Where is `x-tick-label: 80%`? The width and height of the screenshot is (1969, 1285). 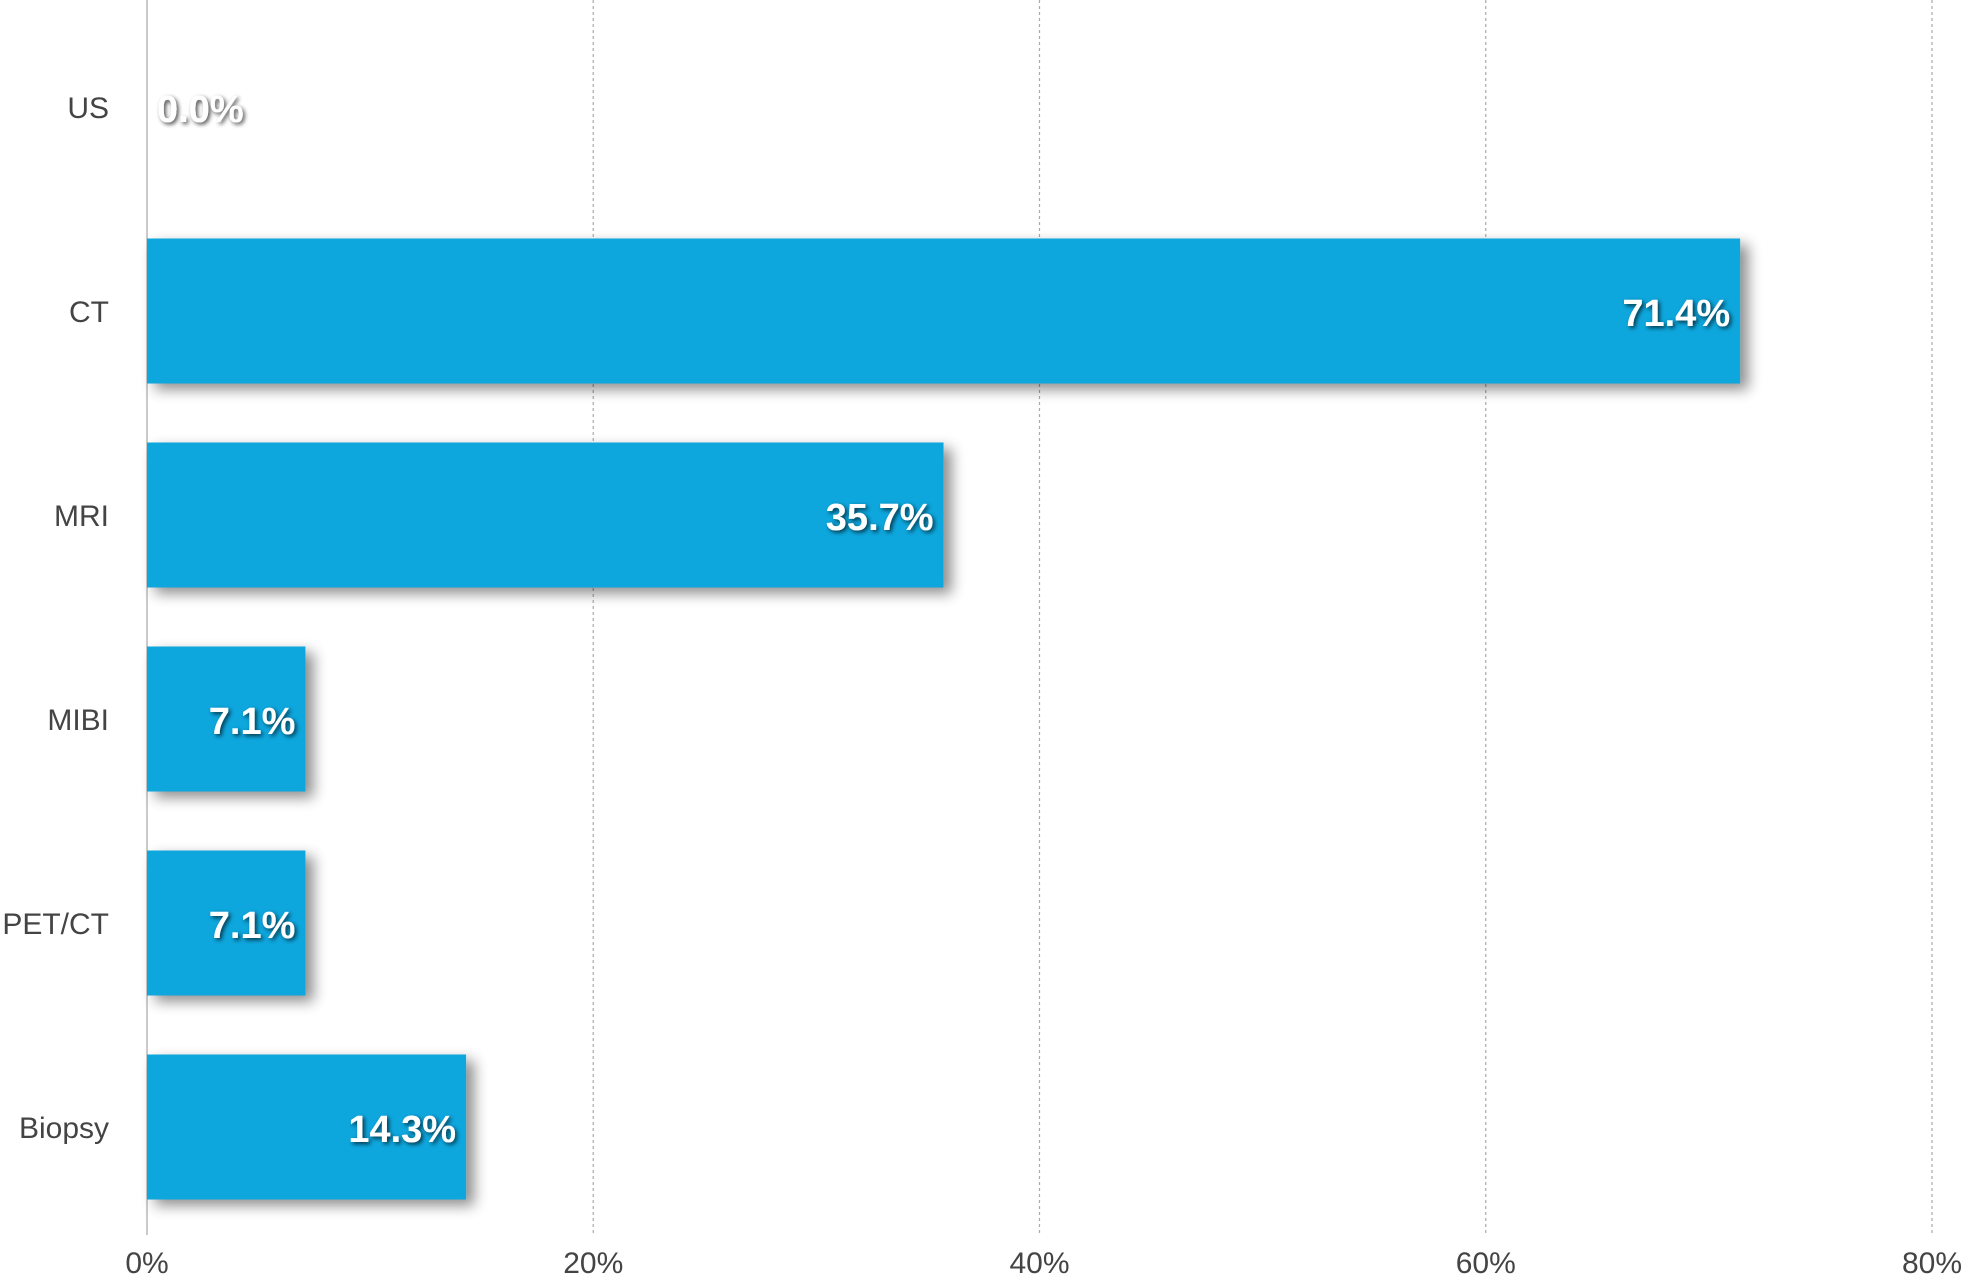
x-tick-label: 80% is located at coordinates (1932, 1263).